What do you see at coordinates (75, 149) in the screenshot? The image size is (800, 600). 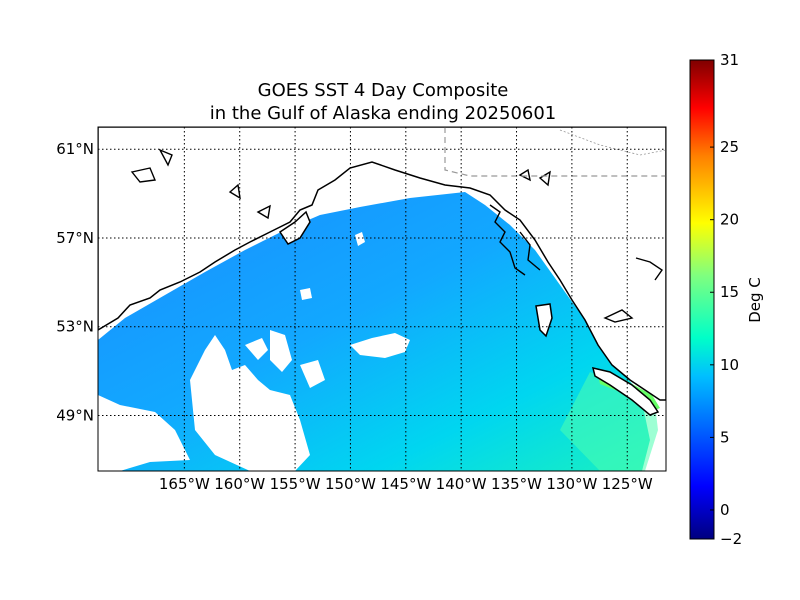 I see `latitude-label: 61°N` at bounding box center [75, 149].